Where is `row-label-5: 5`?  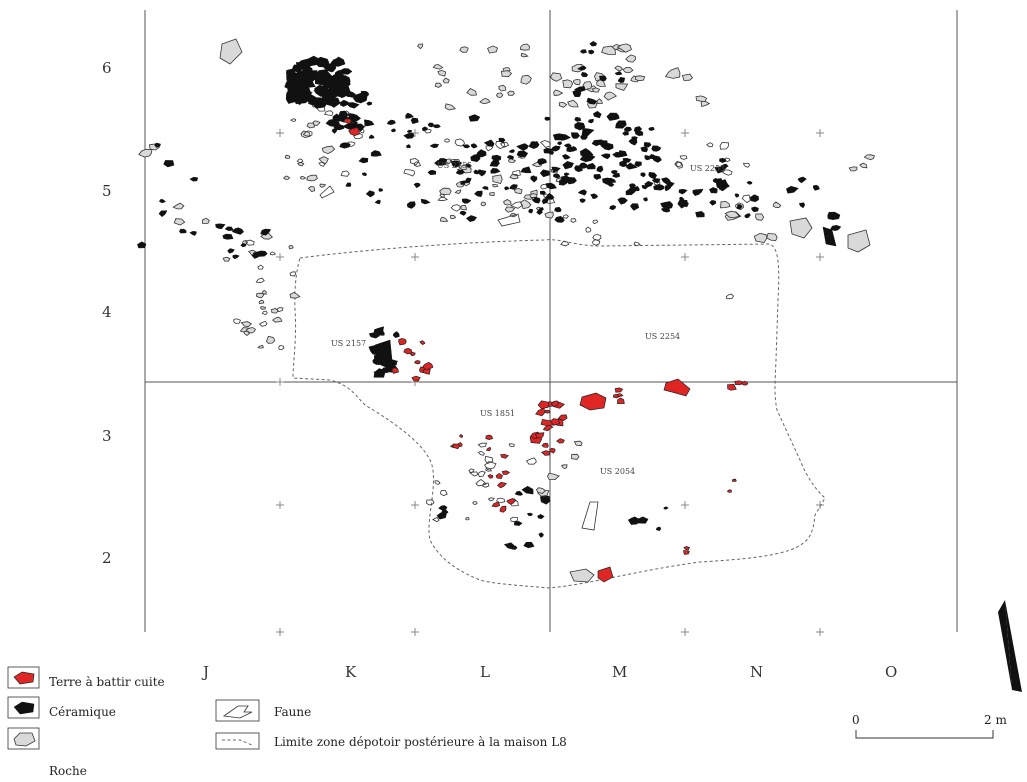
row-label-5: 5 is located at coordinates (107, 191).